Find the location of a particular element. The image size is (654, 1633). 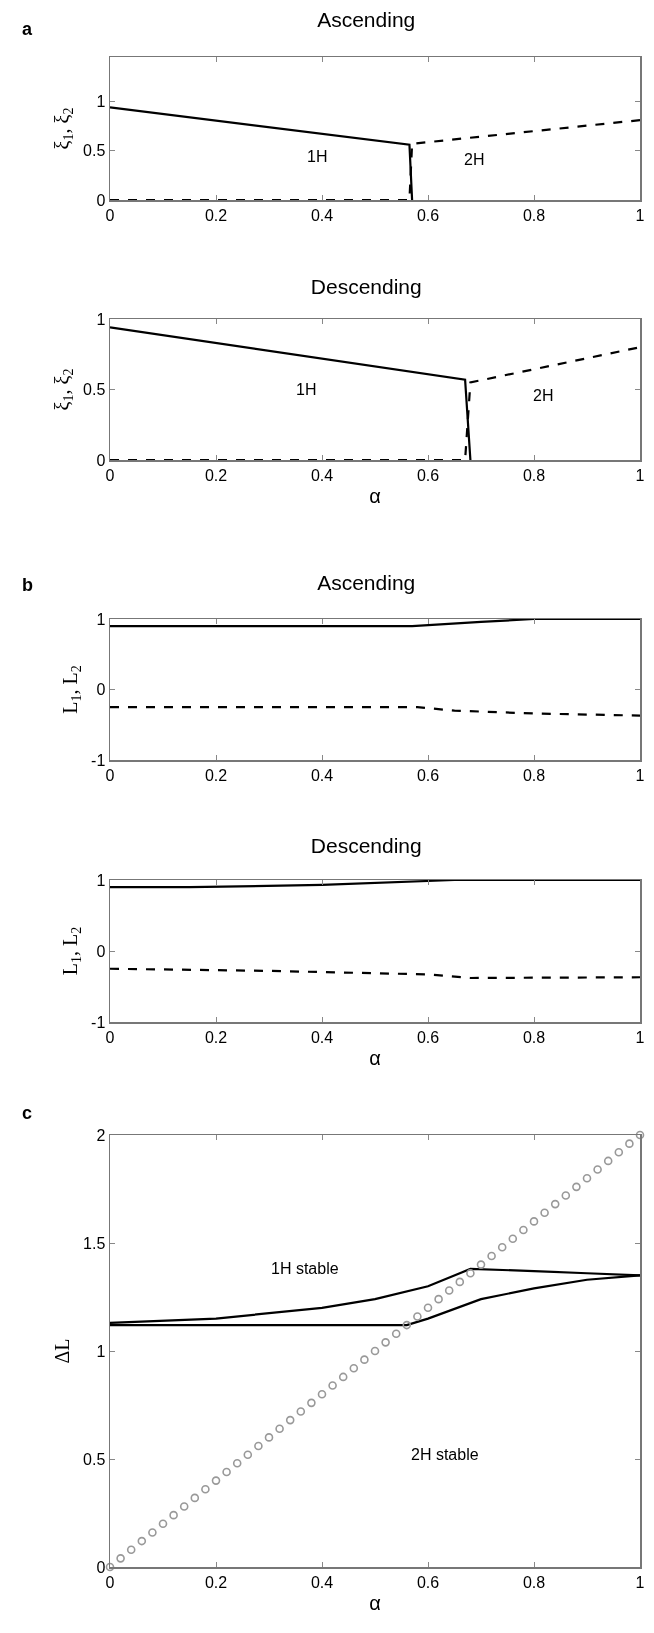

y-tick-label: 1.5 is located at coordinates (94, 1243).